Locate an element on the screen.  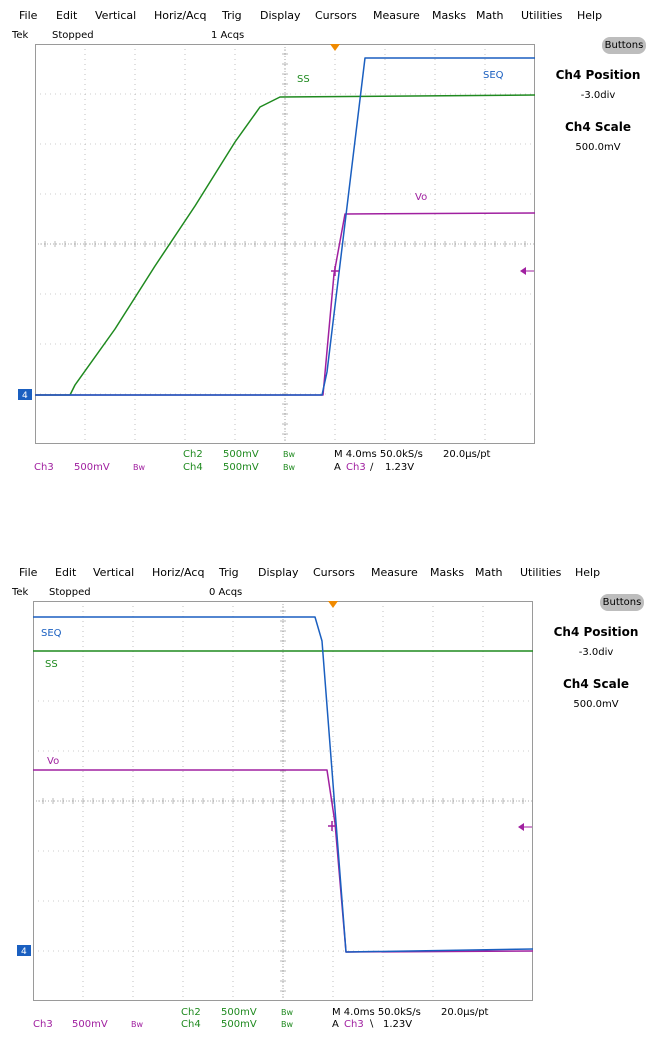
acq-count: 0 Acqs is located at coordinates (226, 592).